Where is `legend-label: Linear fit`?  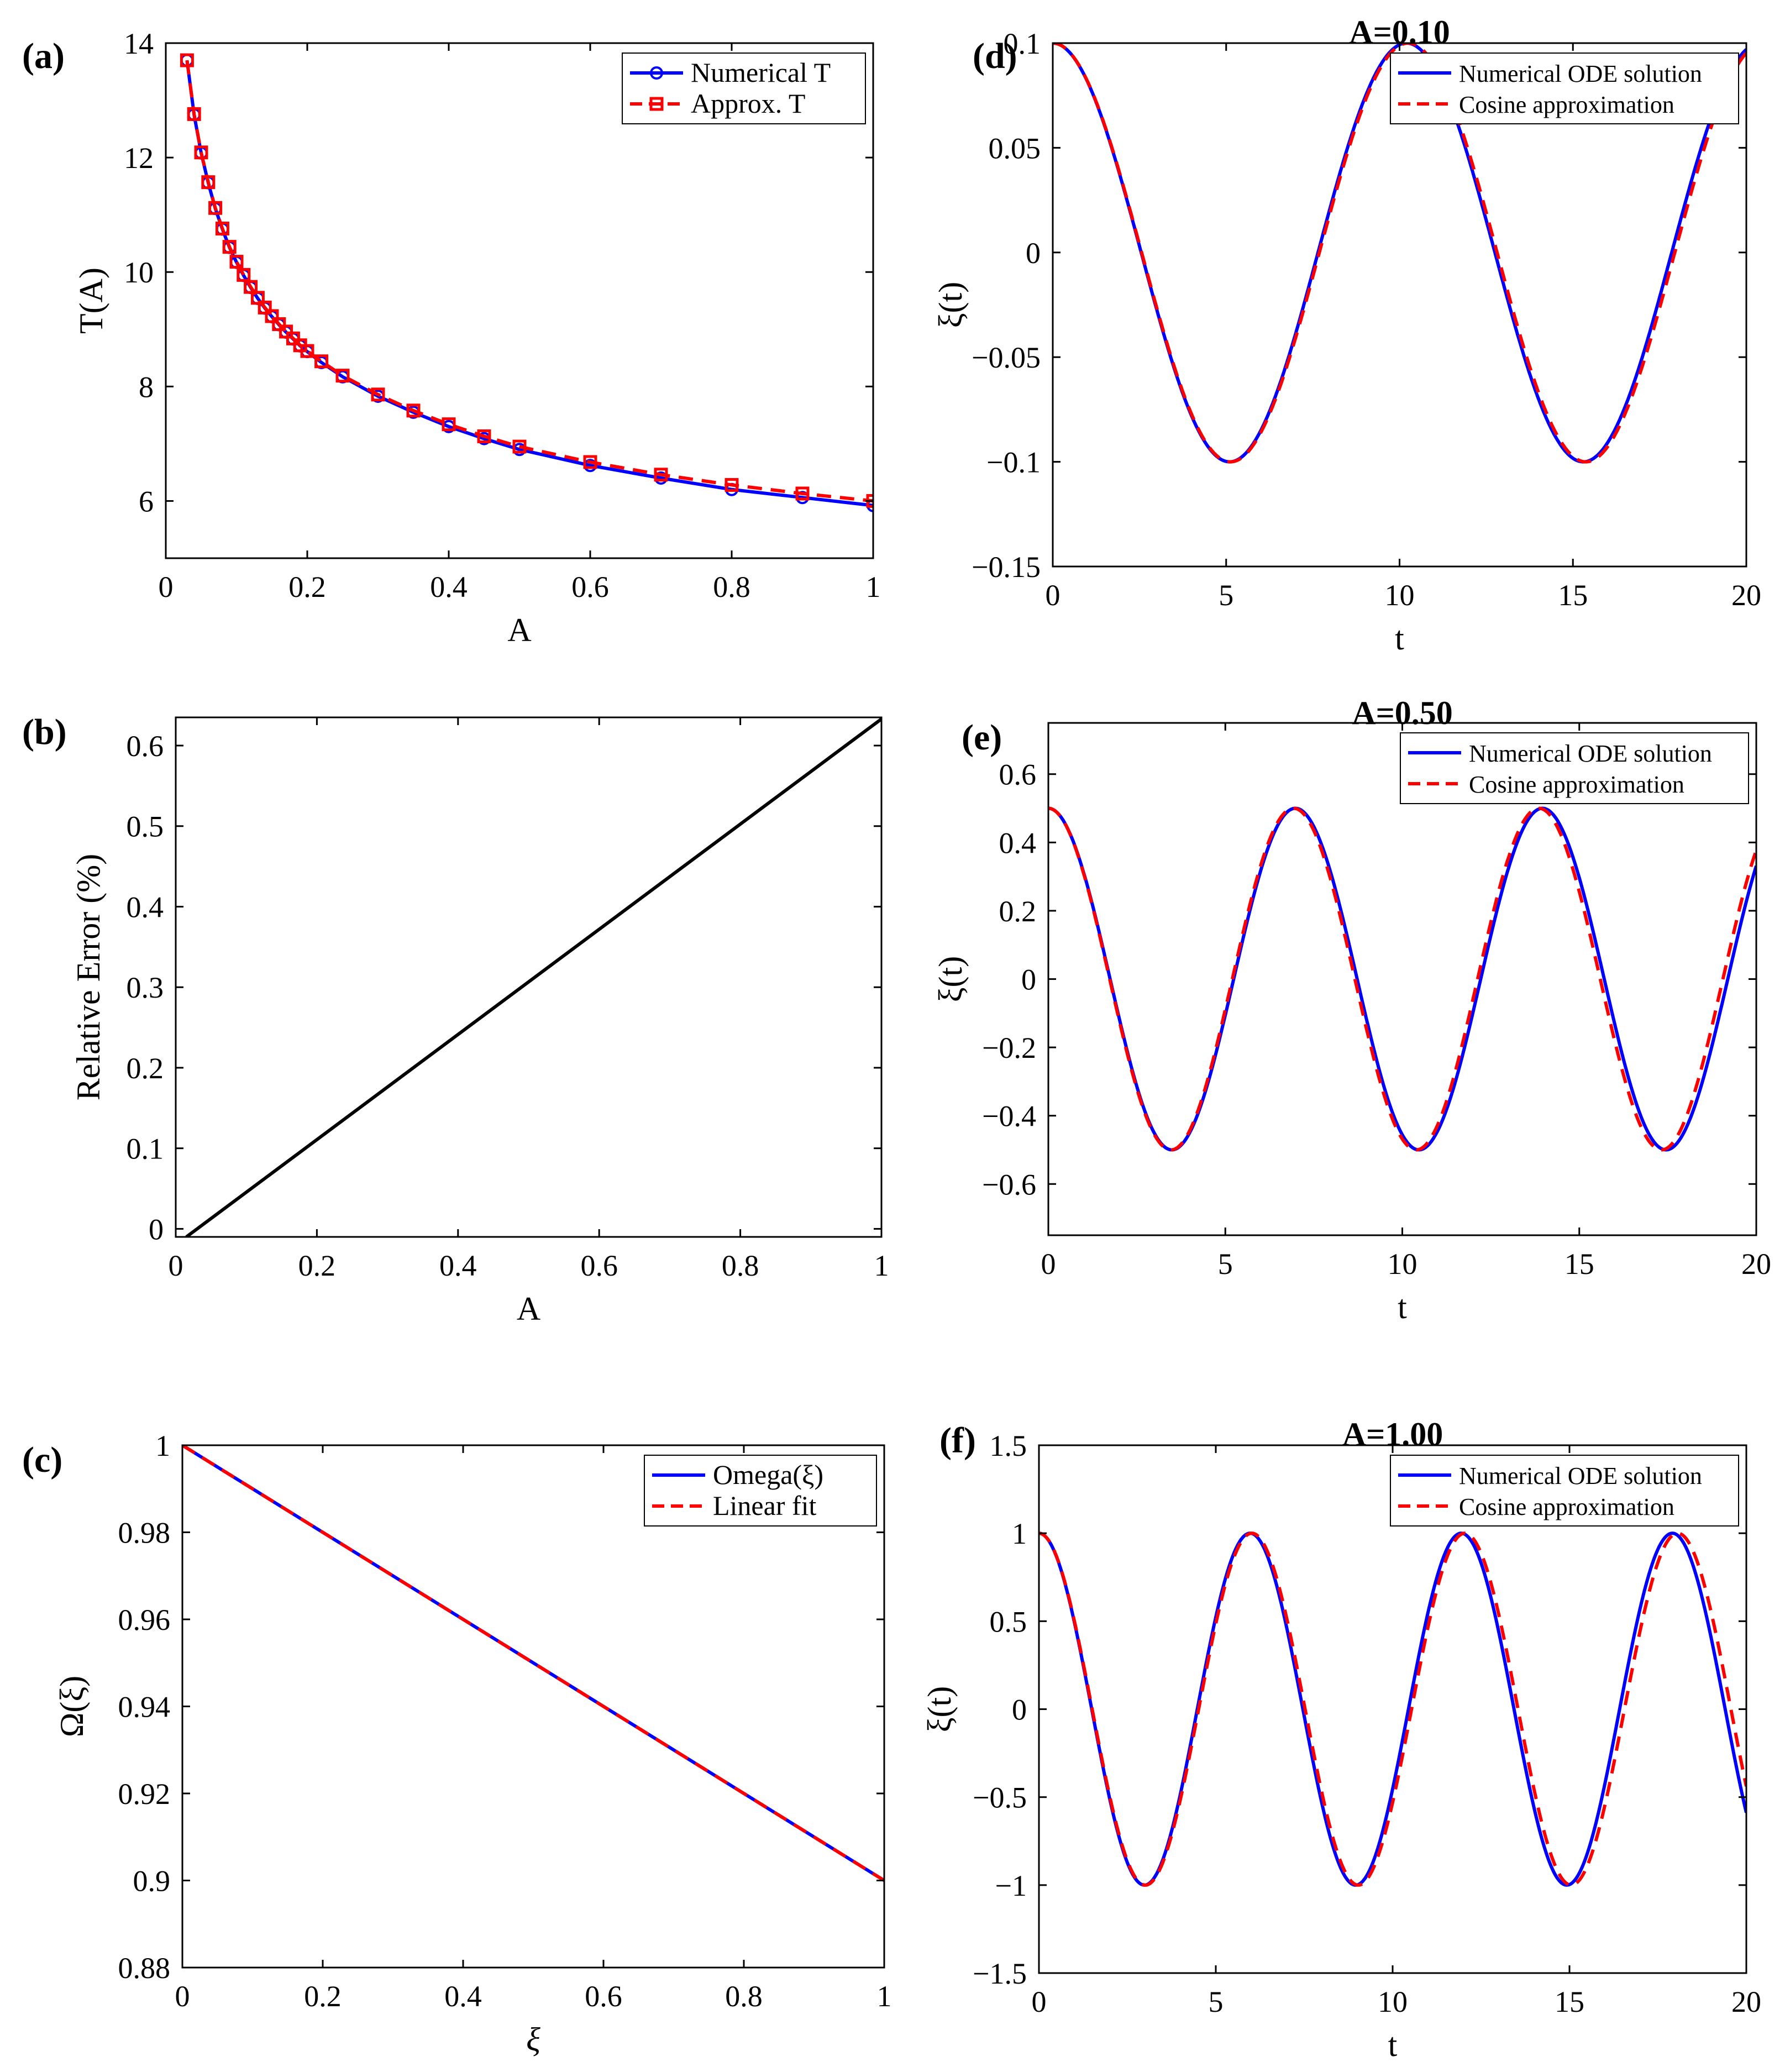 legend-label: Linear fit is located at coordinates (765, 1505).